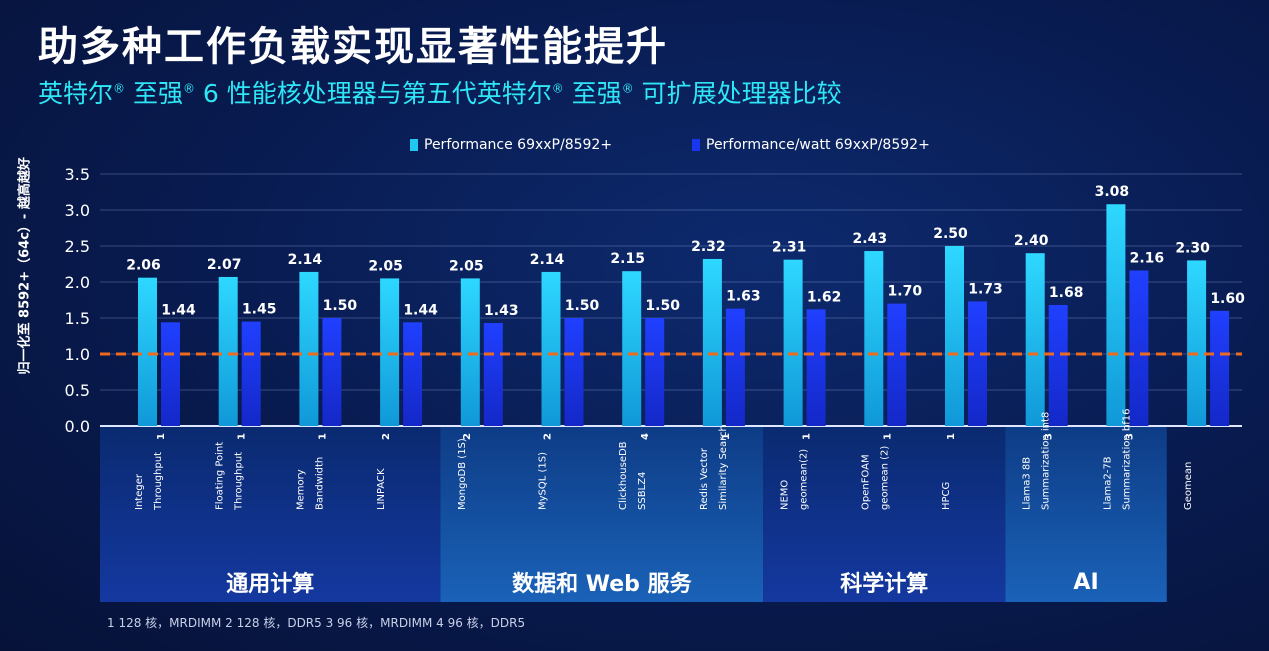 The height and width of the screenshot is (651, 1269). I want to click on x-tick-label: Memory Bandwidth 1, so click(311, 471).